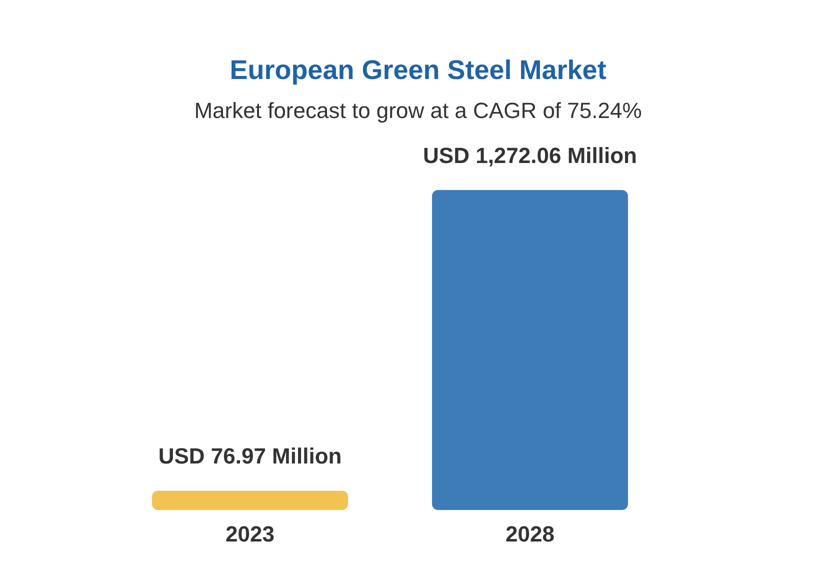 This screenshot has height=574, width=833. I want to click on x-tick-label: 2028, so click(530, 534).